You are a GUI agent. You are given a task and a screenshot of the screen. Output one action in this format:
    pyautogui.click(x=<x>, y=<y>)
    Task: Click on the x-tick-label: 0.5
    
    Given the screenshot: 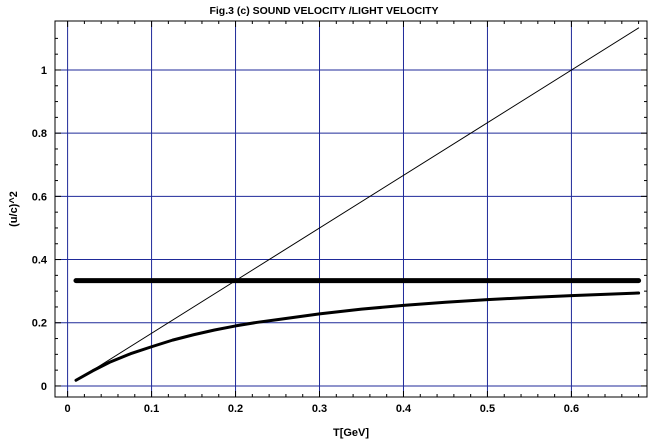 What is the action you would take?
    pyautogui.click(x=487, y=409)
    